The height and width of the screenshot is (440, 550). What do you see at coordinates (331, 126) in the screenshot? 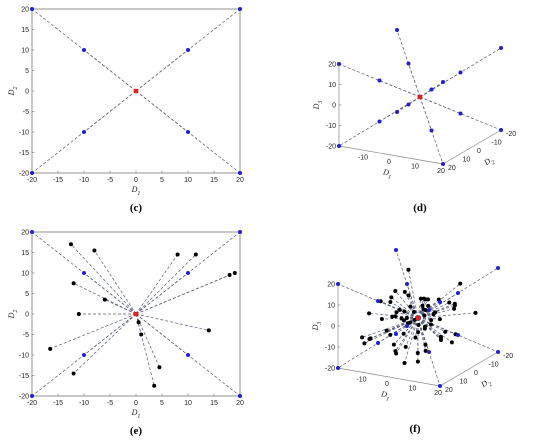
I see `z-tick-label: -10` at bounding box center [331, 126].